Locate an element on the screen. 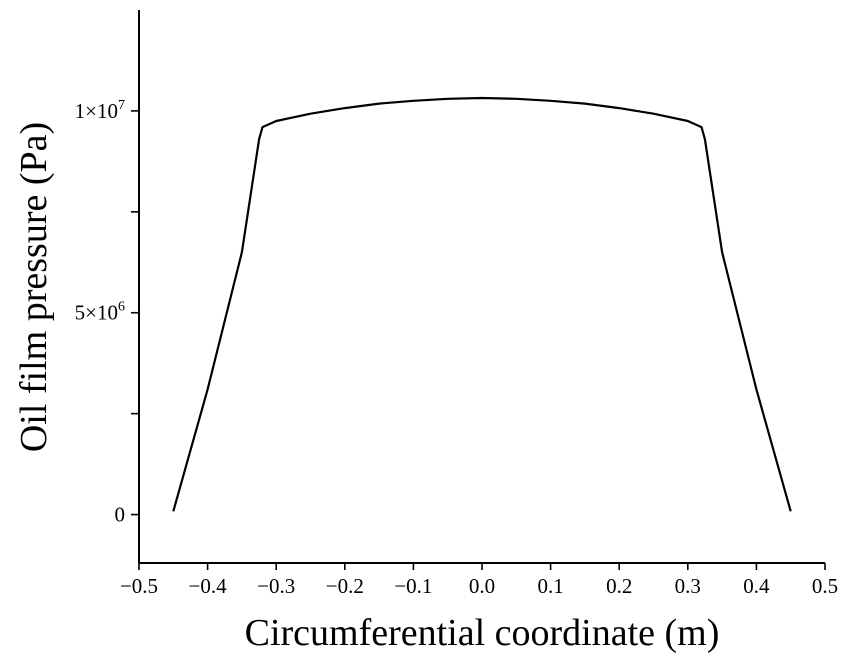  y-tick-exponent: 6 is located at coordinates (121, 307).